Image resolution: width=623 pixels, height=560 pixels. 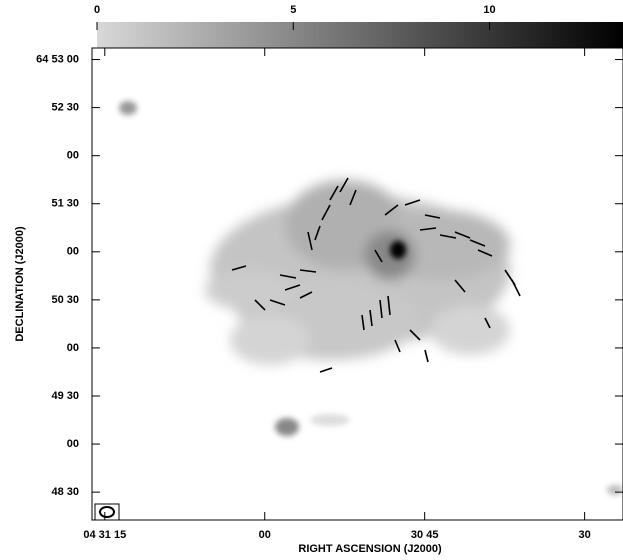 What do you see at coordinates (65, 204) in the screenshot?
I see `y-tick-label: 51 30` at bounding box center [65, 204].